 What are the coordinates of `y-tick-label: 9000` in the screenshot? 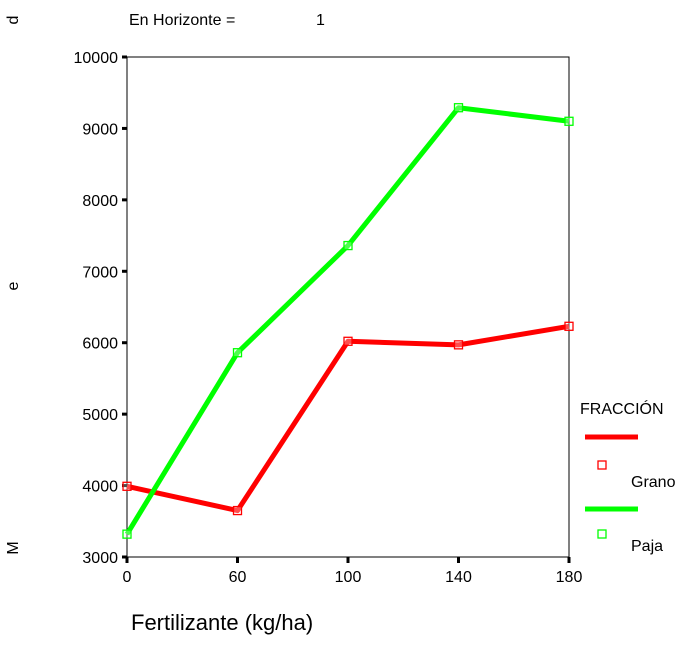 It's located at (100, 129).